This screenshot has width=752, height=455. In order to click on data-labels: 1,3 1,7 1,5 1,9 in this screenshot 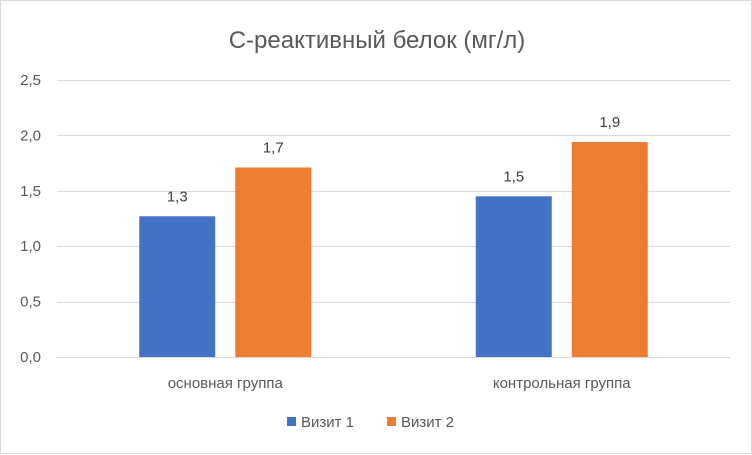, I will do `click(393, 159)`.